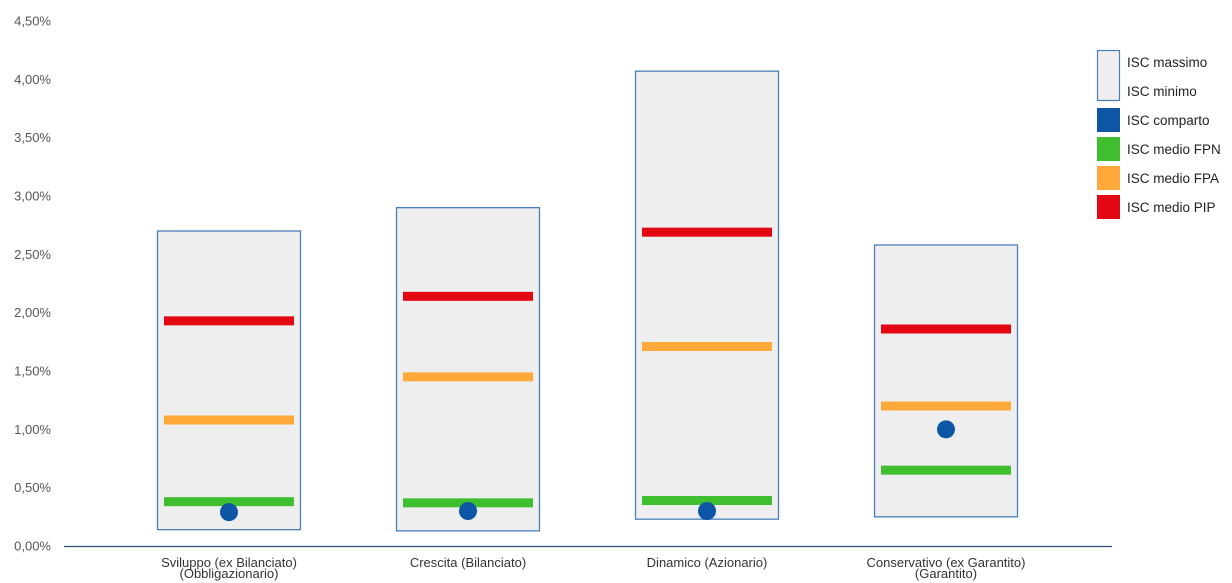 Image resolution: width=1232 pixels, height=583 pixels. I want to click on y-tick-label: 0,50%, so click(32, 487).